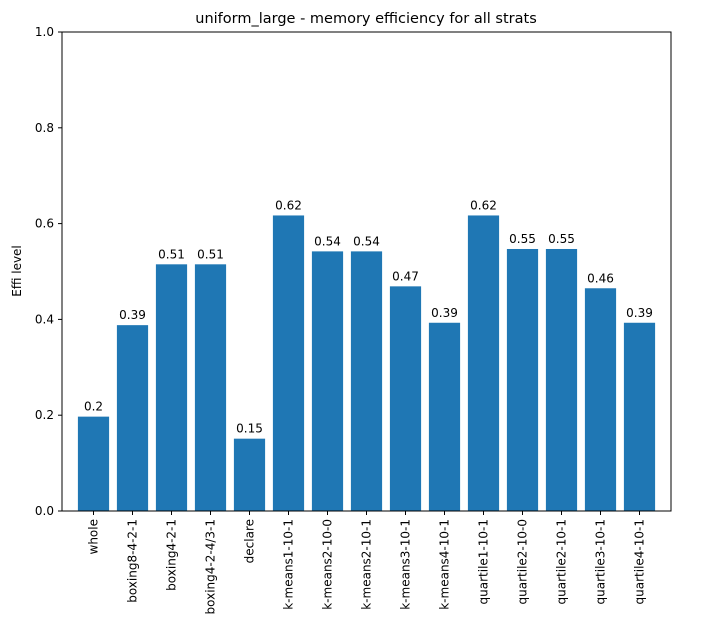 This screenshot has width=711, height=640. Describe the element at coordinates (640, 561) in the screenshot. I see `x-tick-label-14: quartile4-10-1` at that location.